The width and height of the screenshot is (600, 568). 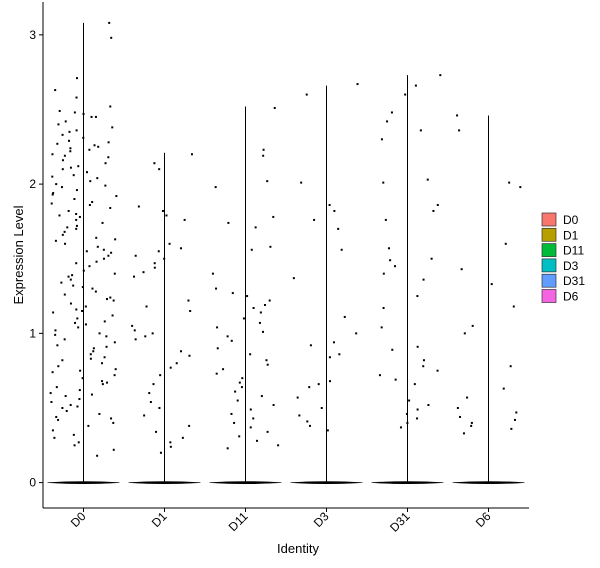 What do you see at coordinates (32, 184) in the screenshot?
I see `y-tick-label-2: 2` at bounding box center [32, 184].